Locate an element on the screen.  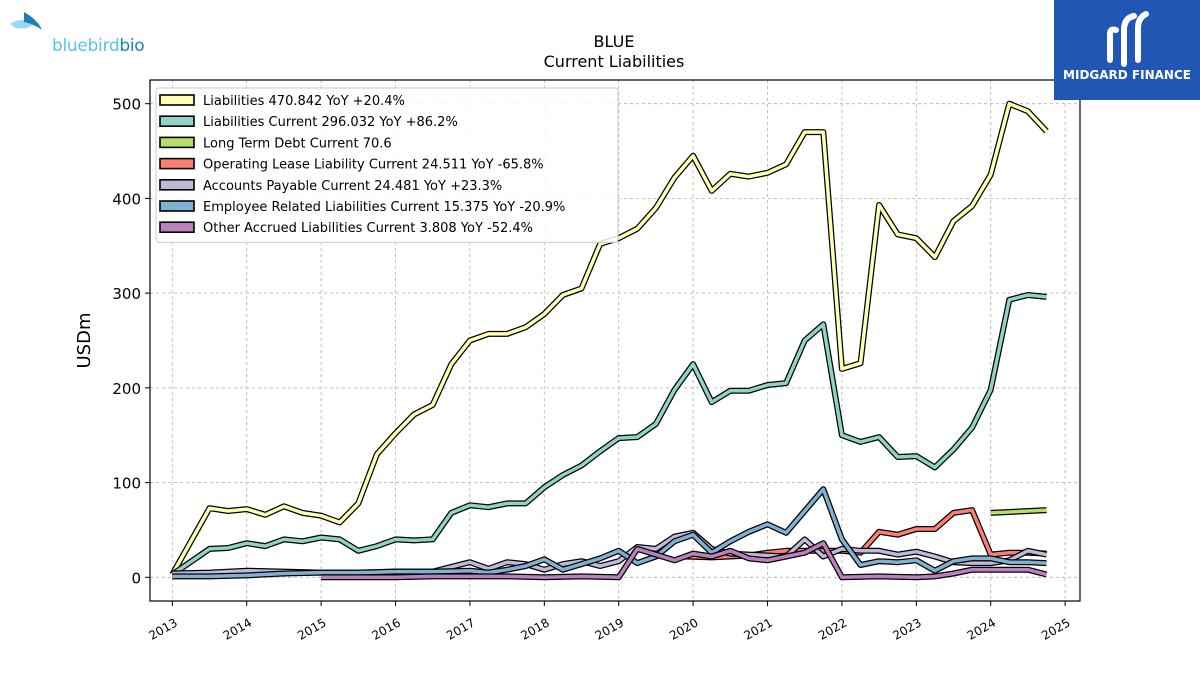
chart-title: BLUE is located at coordinates (614, 41).